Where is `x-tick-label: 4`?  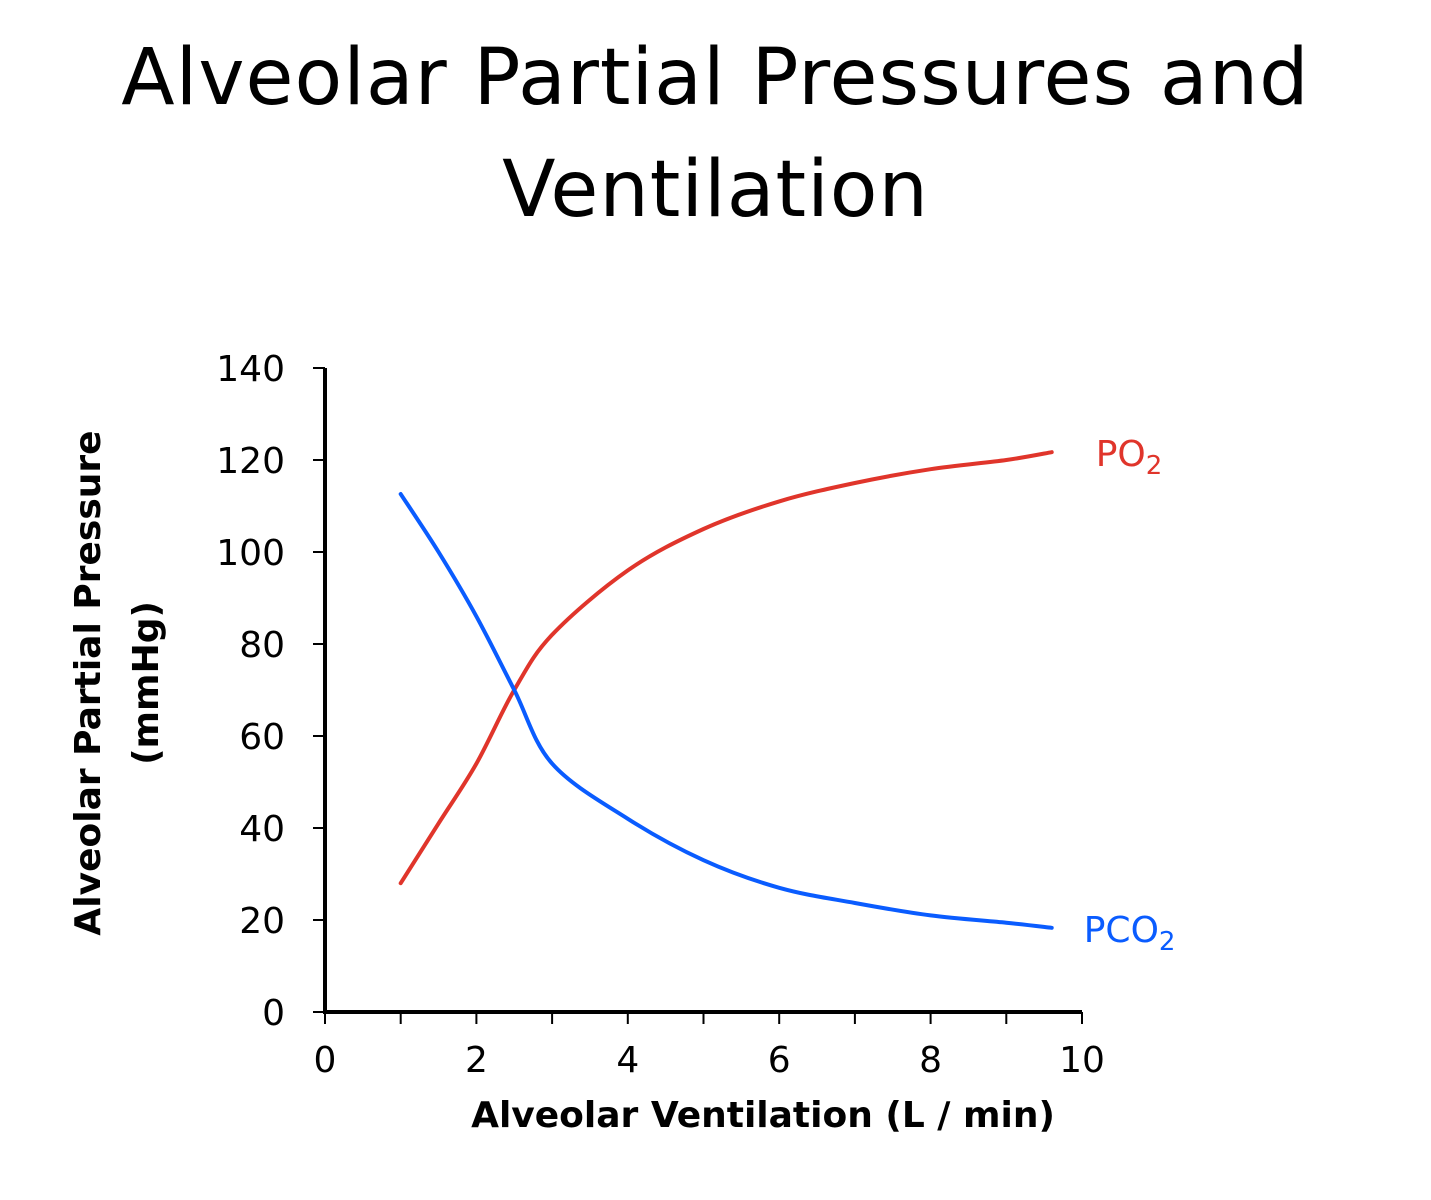 x-tick-label: 4 is located at coordinates (627, 1060).